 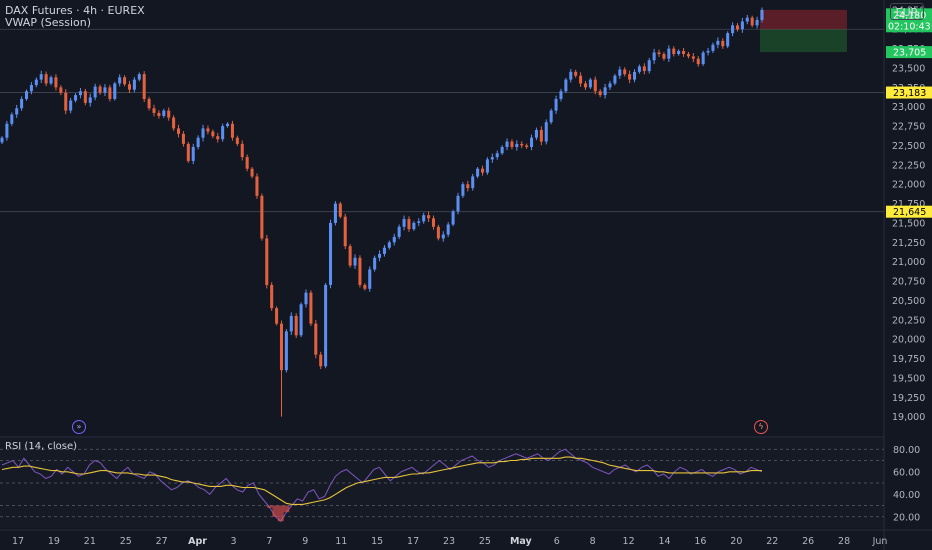 I want to click on price-tick-label: 21,500, so click(x=908, y=223).